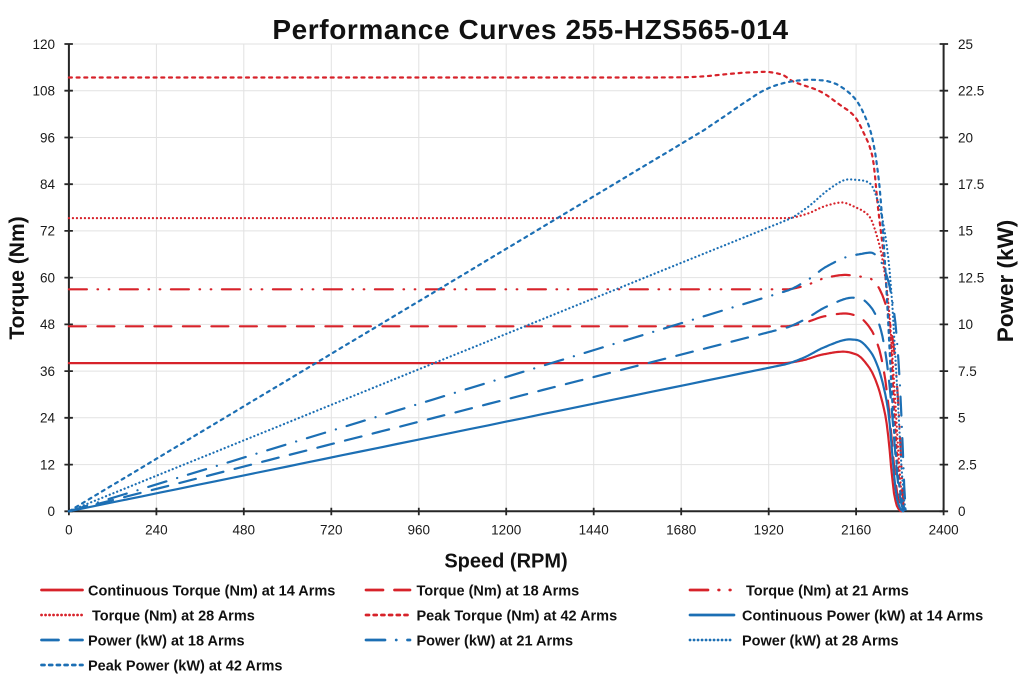 This screenshot has width=1024, height=683. I want to click on svg-text: 84, so click(48, 184).